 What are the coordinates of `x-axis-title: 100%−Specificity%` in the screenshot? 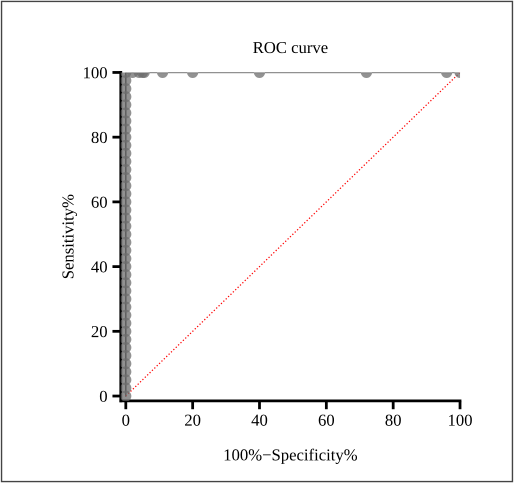 It's located at (291, 456).